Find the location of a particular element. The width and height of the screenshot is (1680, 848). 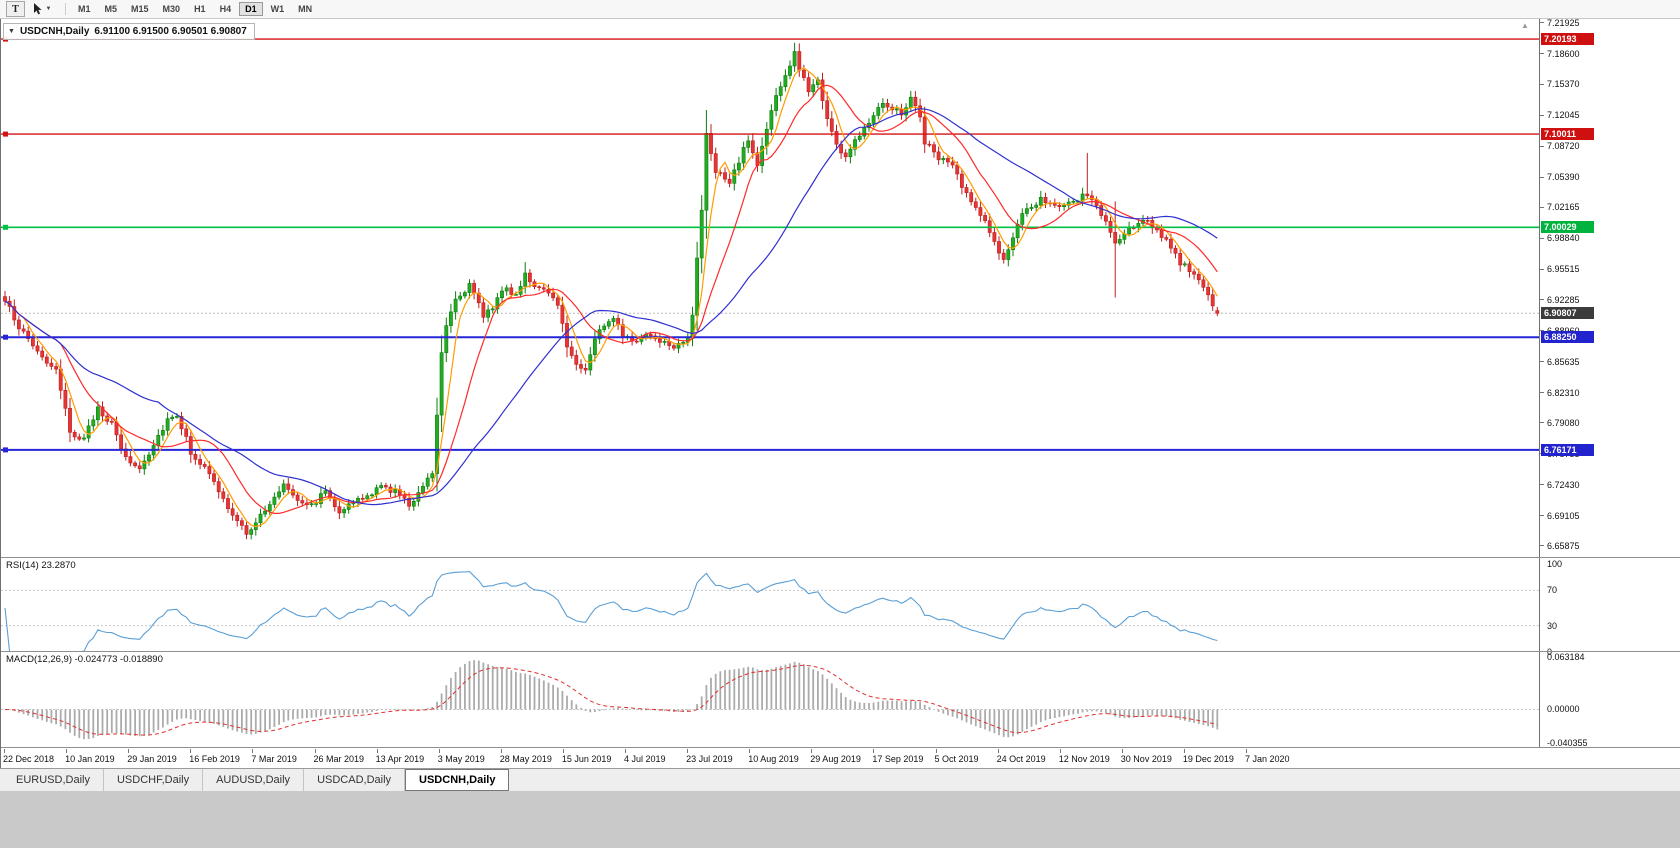

price-axis-label: 6.65875 is located at coordinates (1563, 545).